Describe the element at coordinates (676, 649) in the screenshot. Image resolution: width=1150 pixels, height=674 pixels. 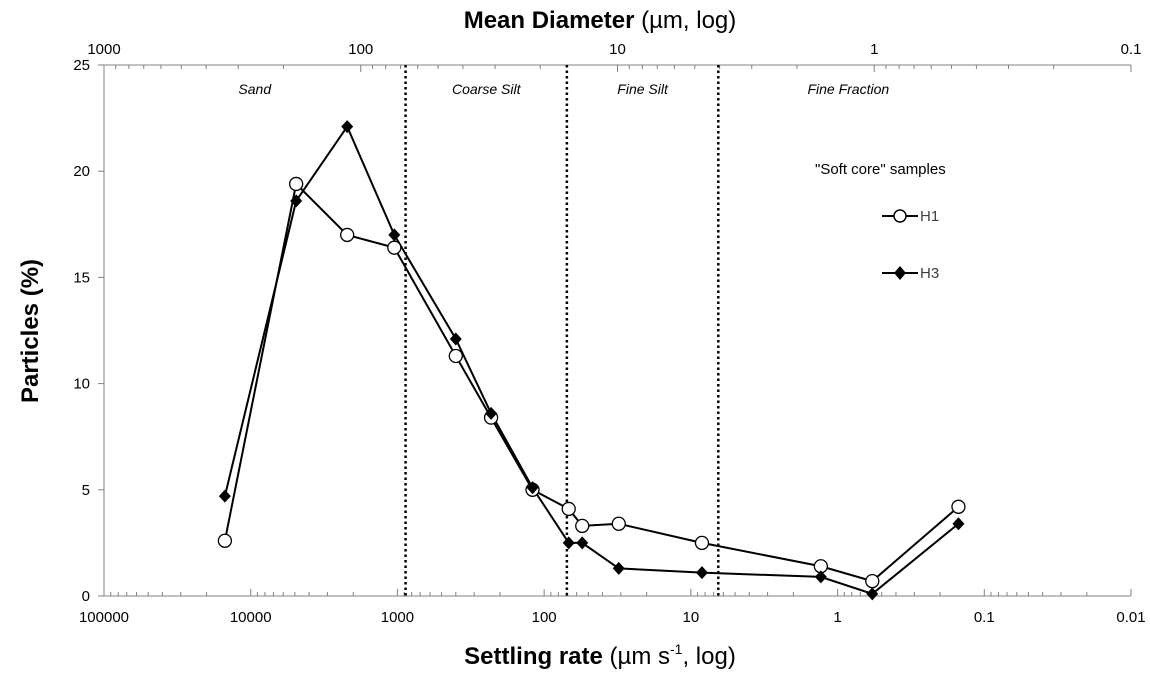
I see `x-axis-title-sup: -1` at that location.